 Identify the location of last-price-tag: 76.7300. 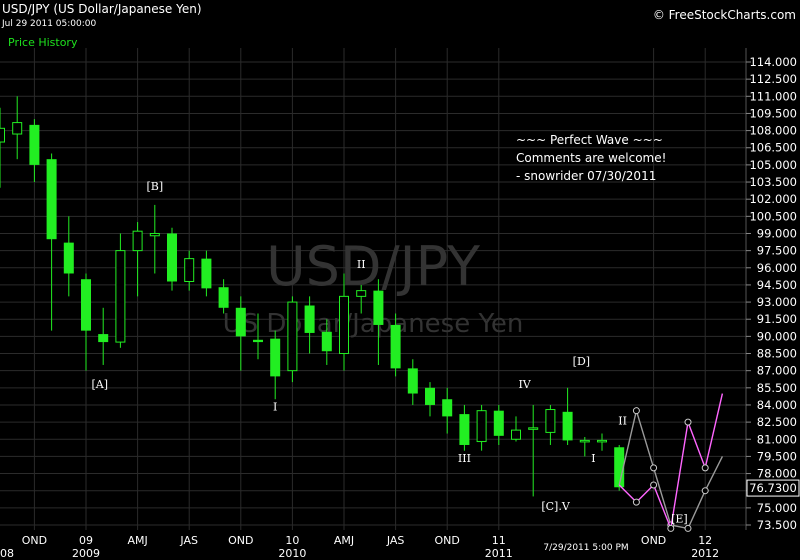
(773, 488).